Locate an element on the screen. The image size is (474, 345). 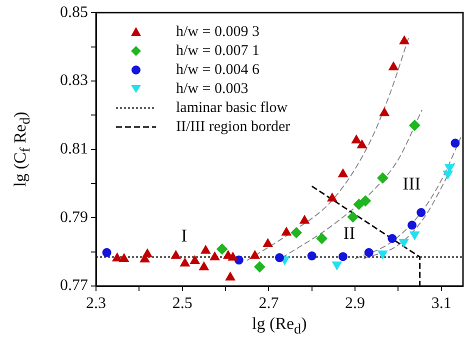
x-tick-label: 3.1 is located at coordinates (441, 303).